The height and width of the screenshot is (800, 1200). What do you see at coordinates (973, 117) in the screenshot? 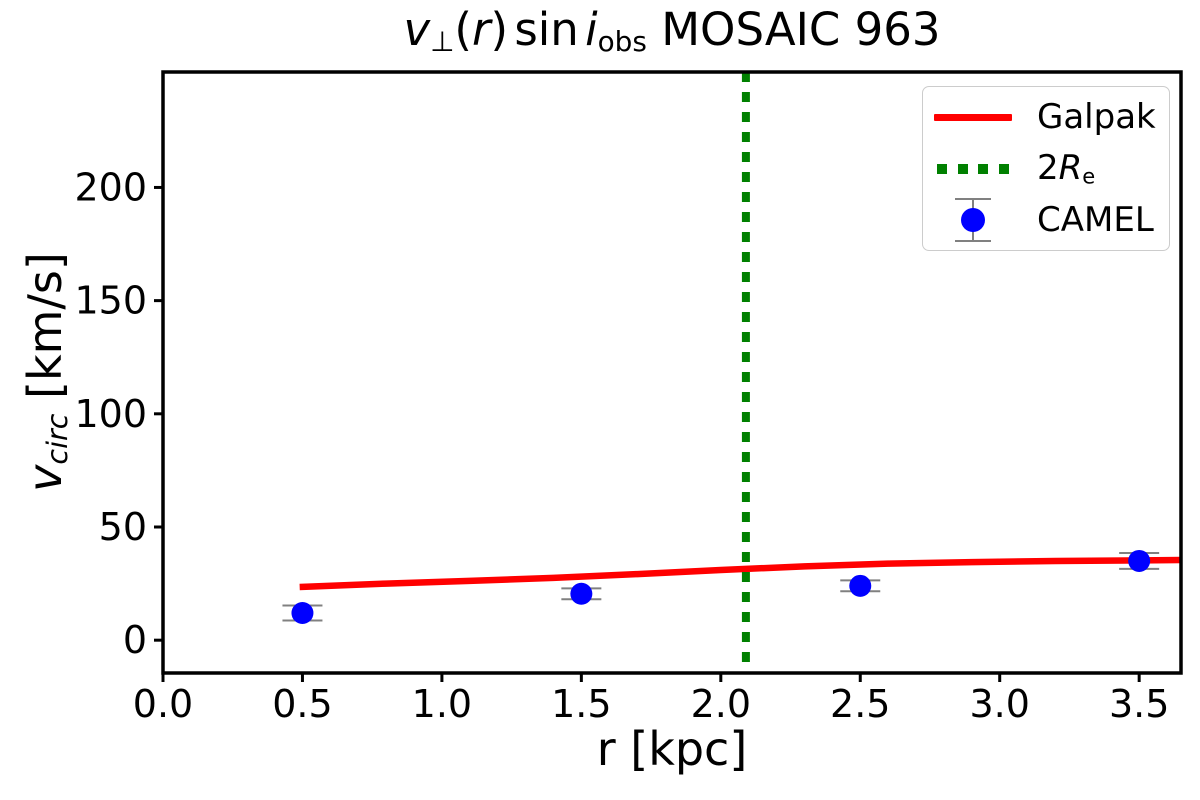
I see `red-line-icon` at bounding box center [973, 117].